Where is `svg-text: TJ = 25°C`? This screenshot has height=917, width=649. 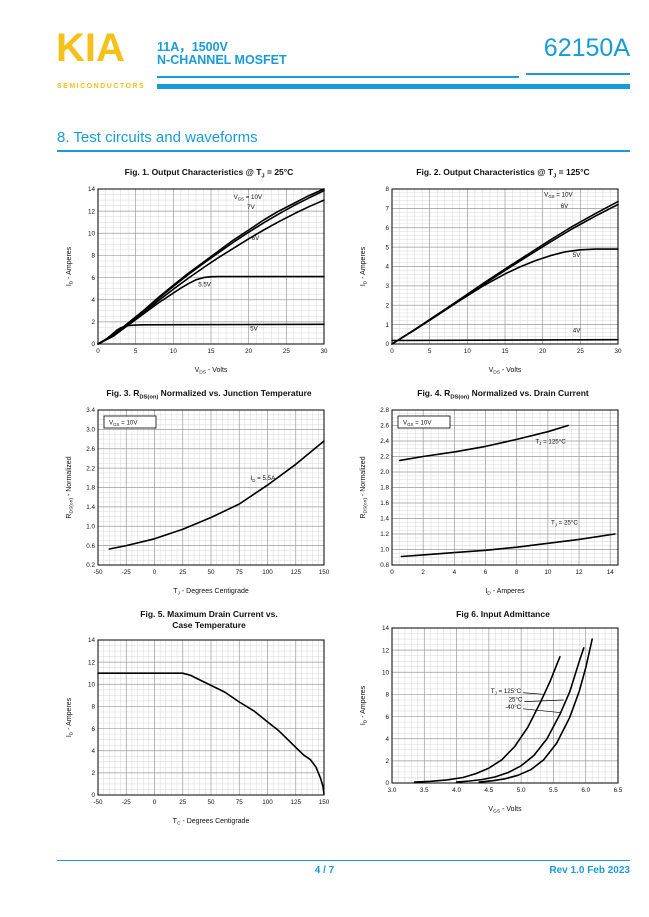 svg-text: TJ = 25°C is located at coordinates (564, 524).